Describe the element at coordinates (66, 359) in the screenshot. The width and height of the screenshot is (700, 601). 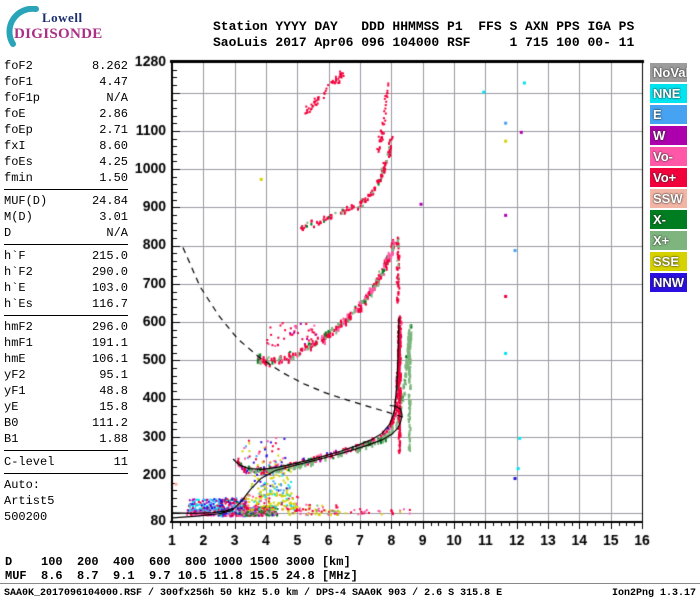
I see `parameter-row: hmE 106.1` at that location.